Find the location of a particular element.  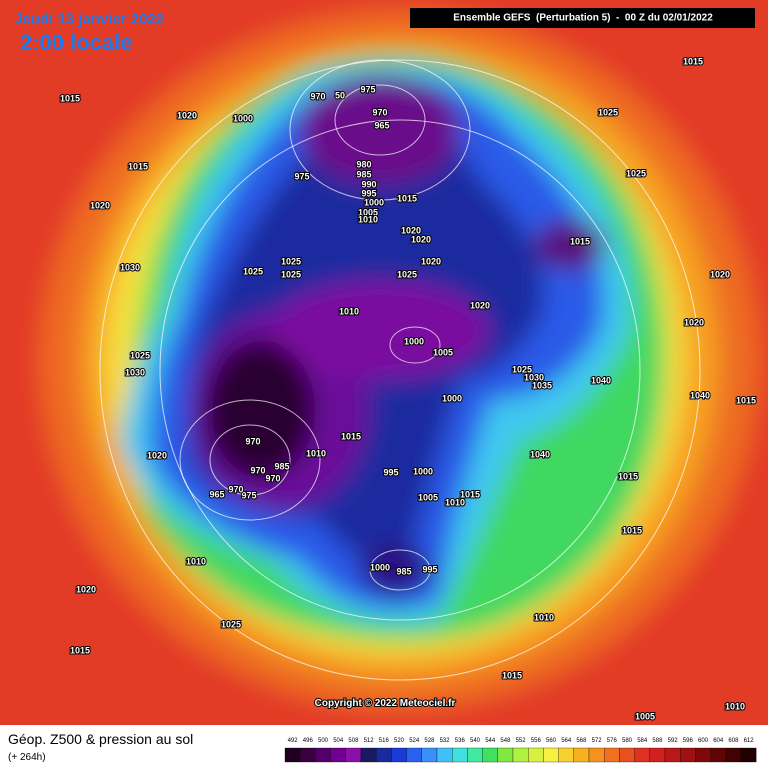

scale-label: 612 is located at coordinates (749, 741).